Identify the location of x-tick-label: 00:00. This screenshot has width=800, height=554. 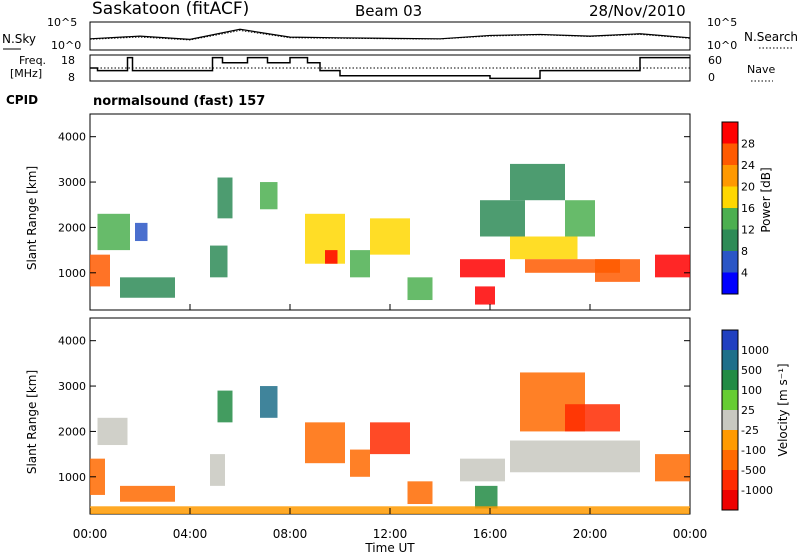
(90, 534).